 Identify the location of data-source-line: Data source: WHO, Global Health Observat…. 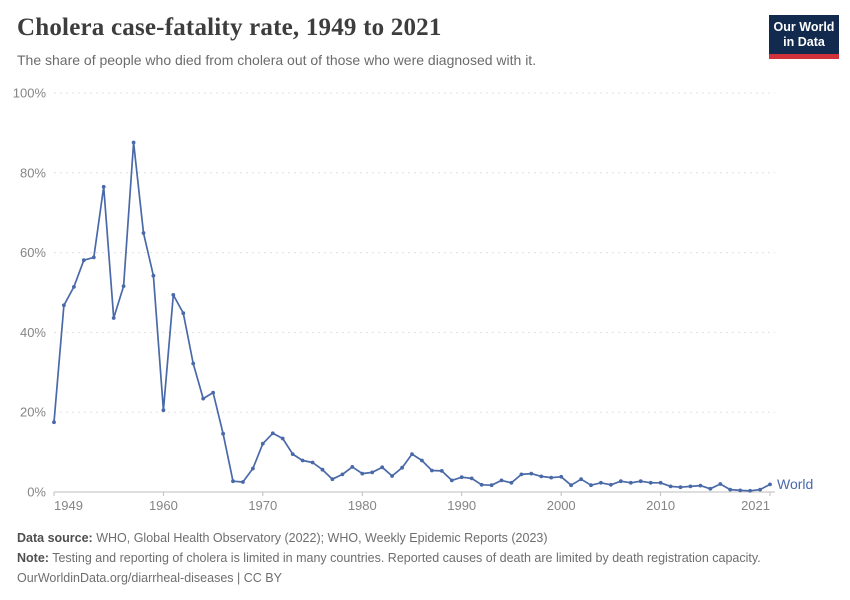
(389, 538).